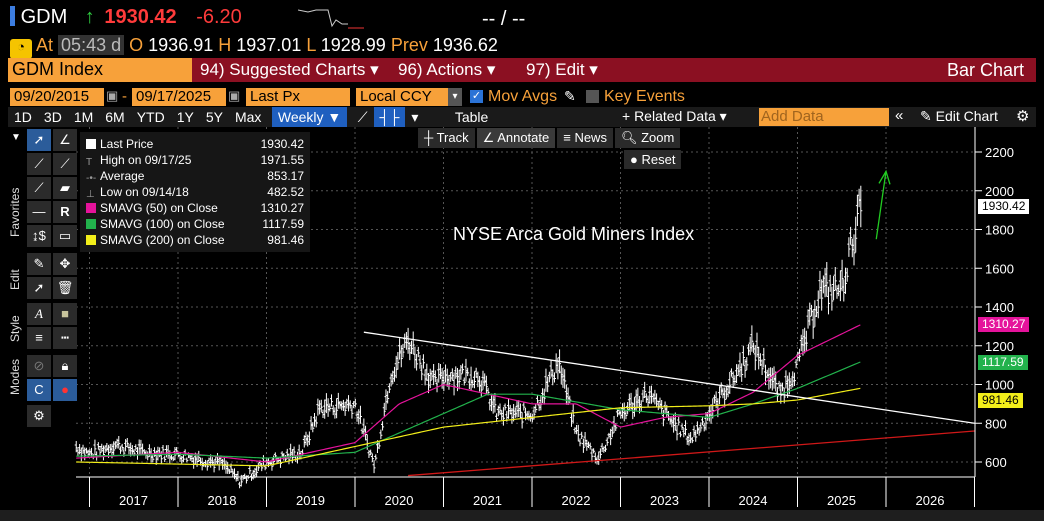 The image size is (1044, 521). What do you see at coordinates (446, 138) in the screenshot?
I see `track-button: ┼ Track` at bounding box center [446, 138].